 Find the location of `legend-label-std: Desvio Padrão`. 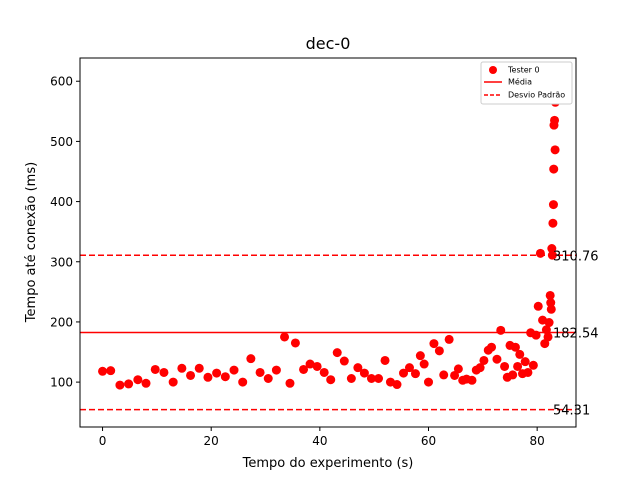

legend-label-std: Desvio Padrão is located at coordinates (536, 95).